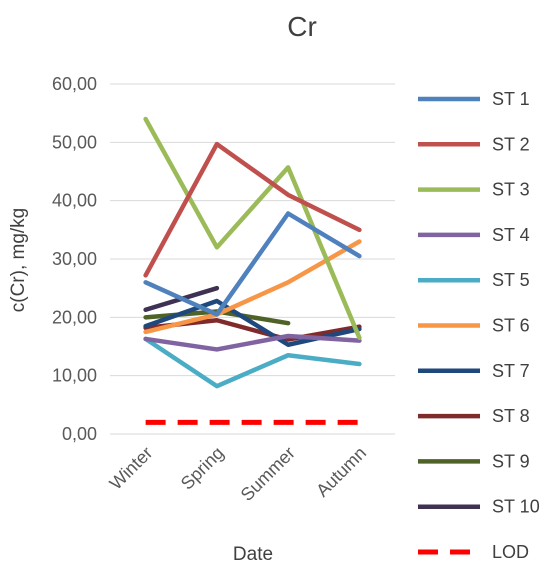 The image size is (551, 575). What do you see at coordinates (511, 280) in the screenshot?
I see `legend-label: ST 5` at bounding box center [511, 280].